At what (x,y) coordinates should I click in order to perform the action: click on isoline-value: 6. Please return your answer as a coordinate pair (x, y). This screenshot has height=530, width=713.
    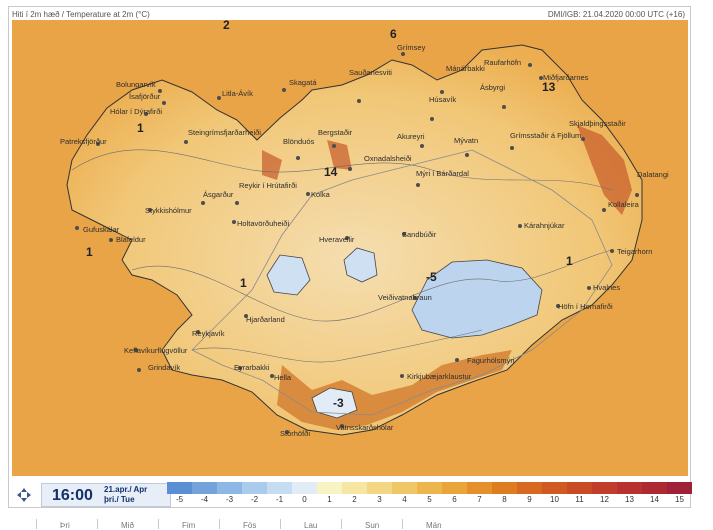
    Looking at the image, I should click on (393, 34).